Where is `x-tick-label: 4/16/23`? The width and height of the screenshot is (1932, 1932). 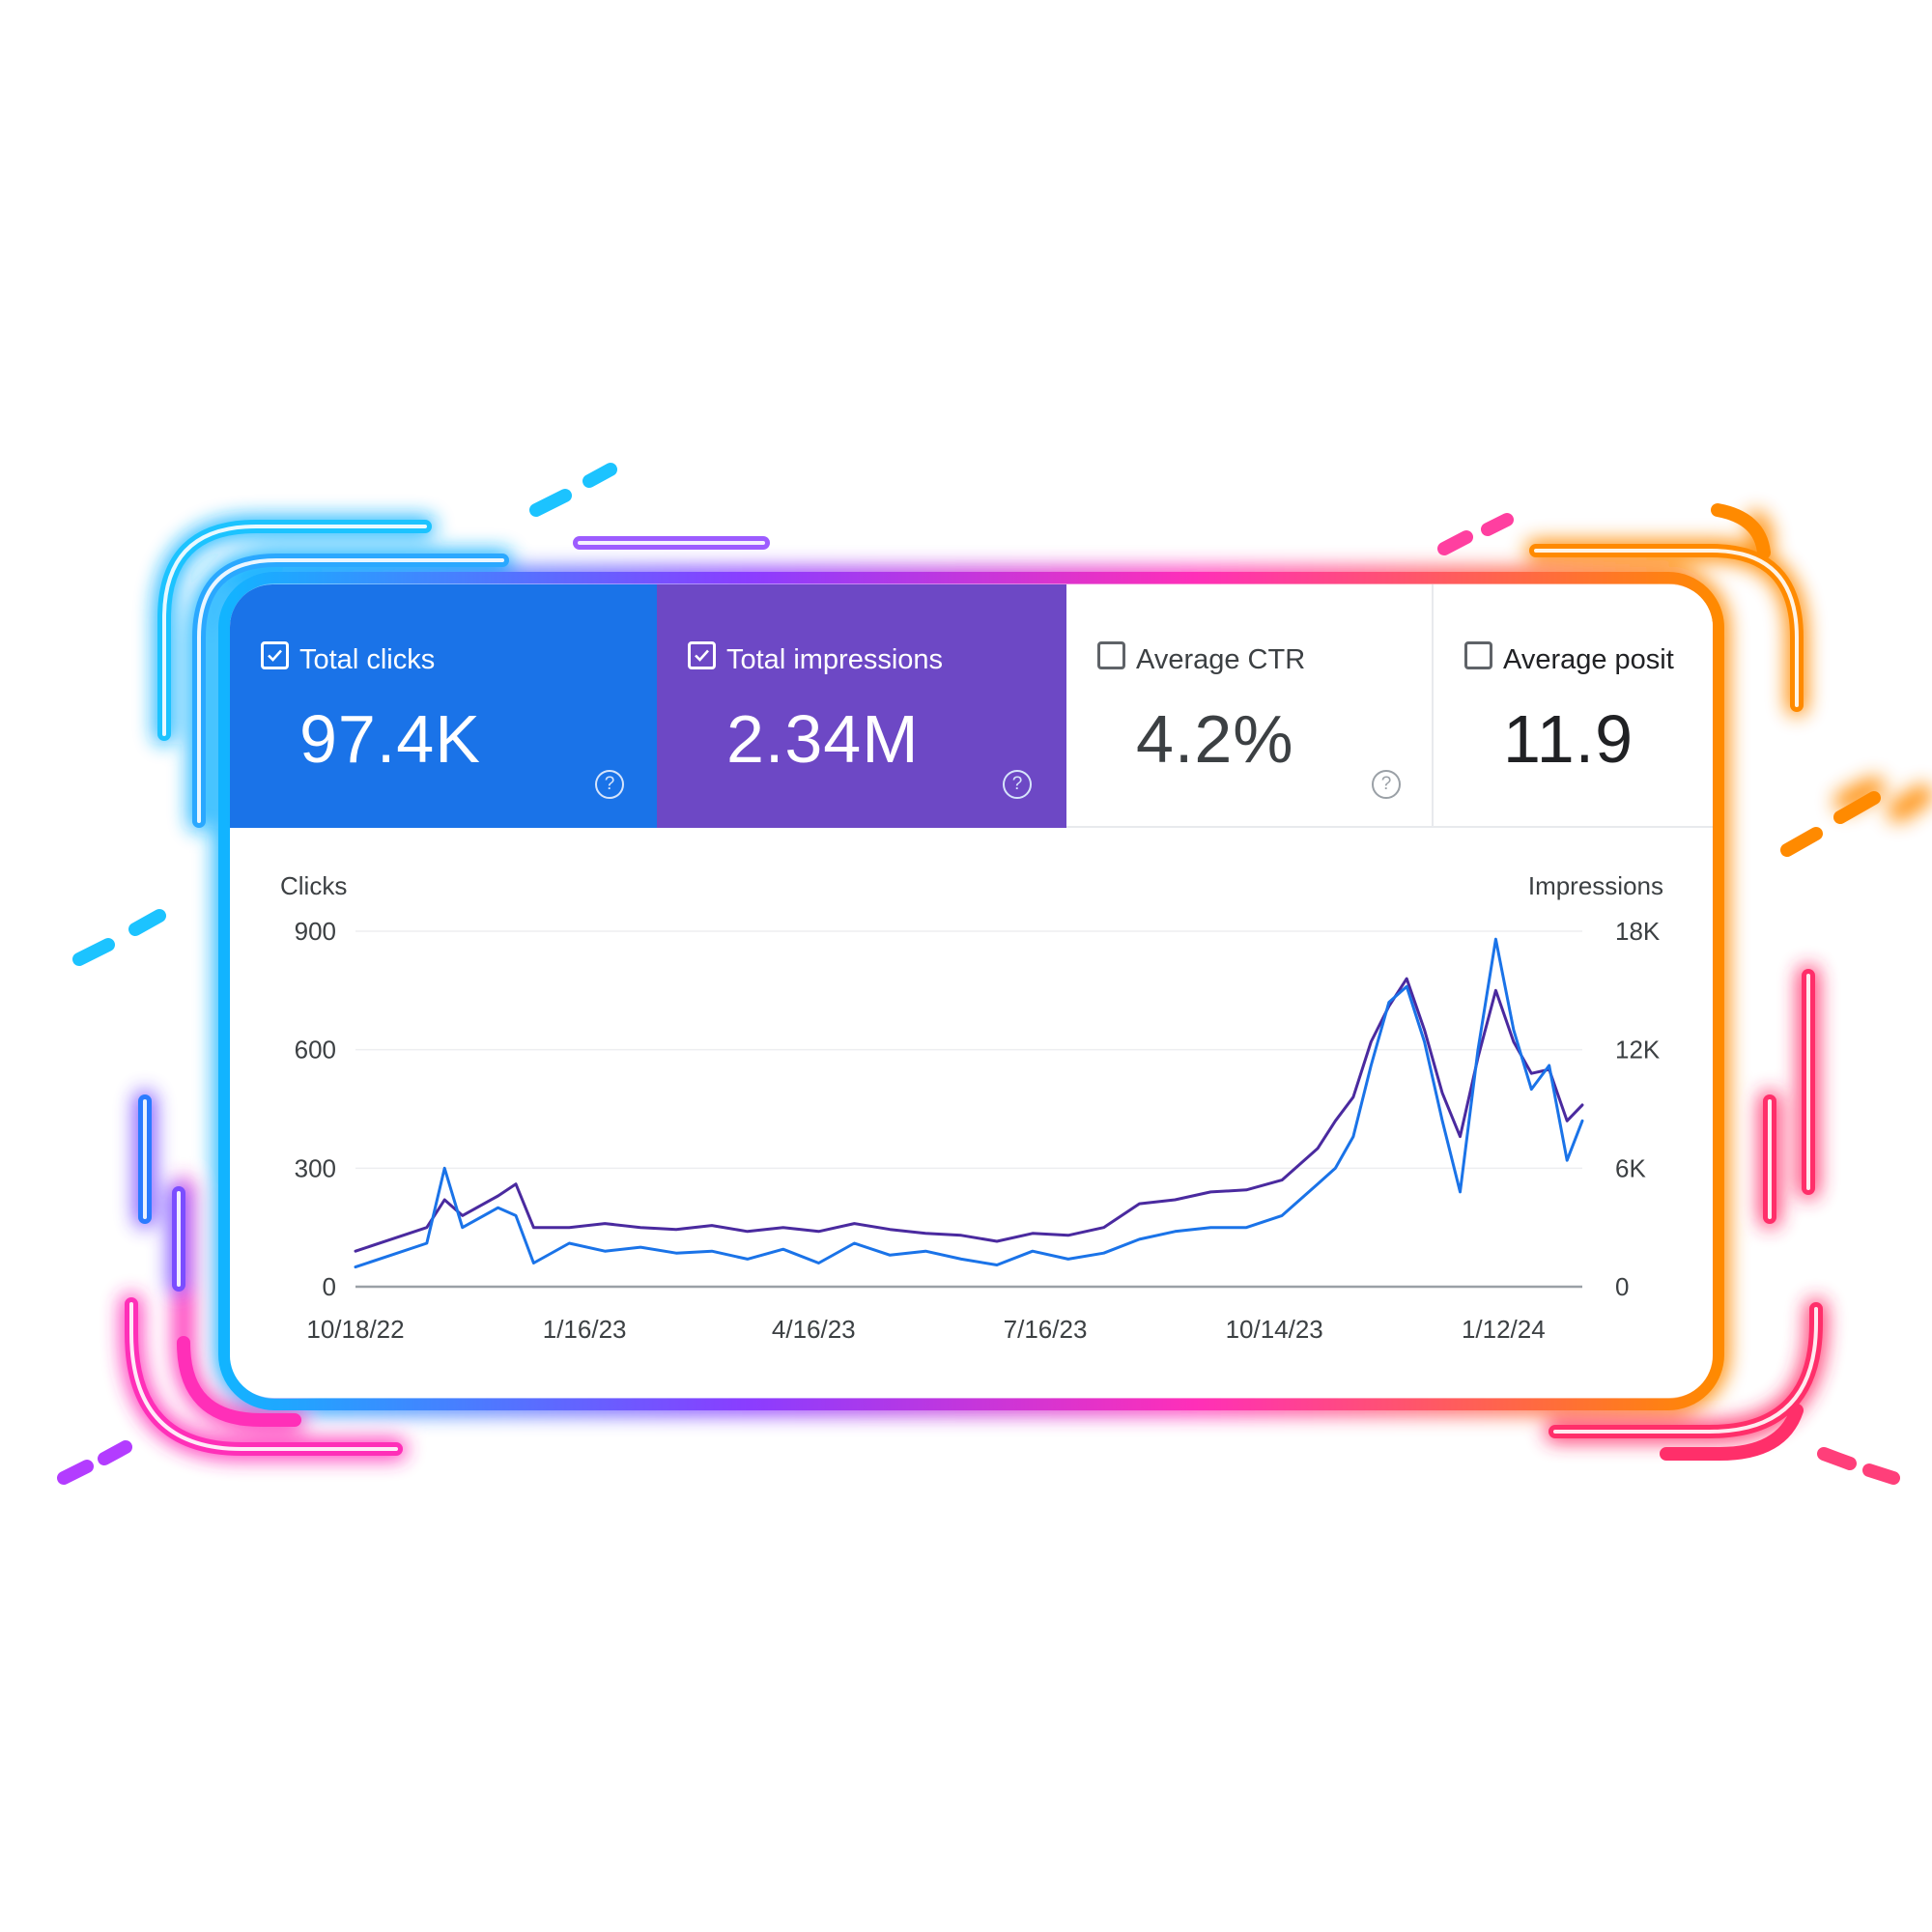
x-tick-label: 4/16/23 is located at coordinates (814, 1329).